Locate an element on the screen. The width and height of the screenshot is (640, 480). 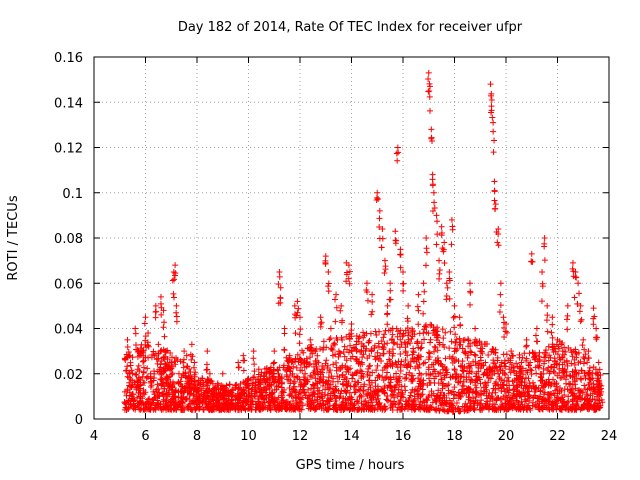
x-tick-label: 8 is located at coordinates (197, 436).